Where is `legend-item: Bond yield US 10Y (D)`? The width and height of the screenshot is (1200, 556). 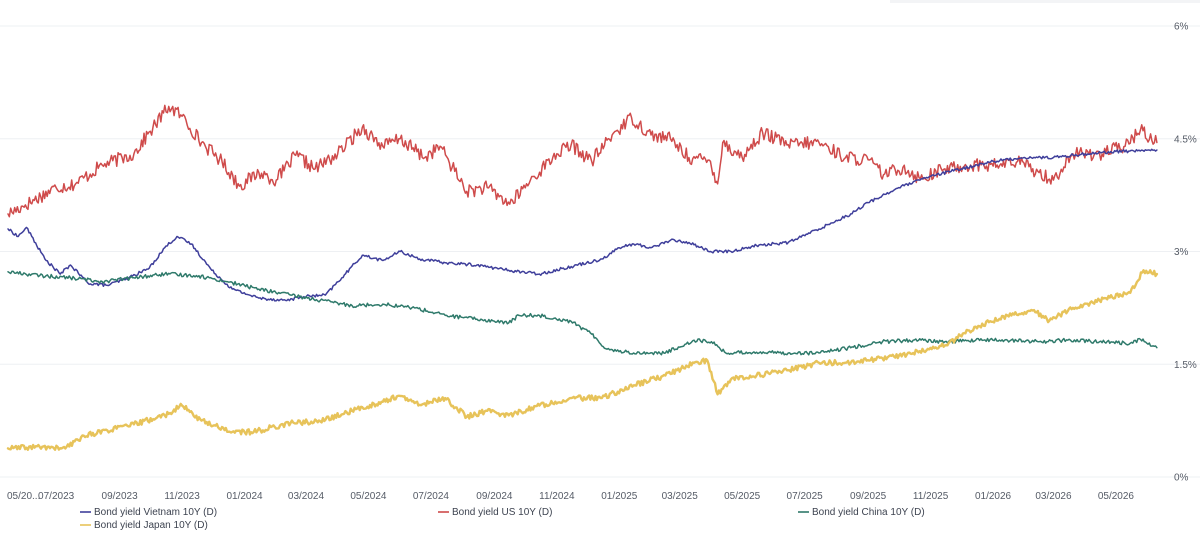
legend-item: Bond yield US 10Y (D) is located at coordinates (495, 512).